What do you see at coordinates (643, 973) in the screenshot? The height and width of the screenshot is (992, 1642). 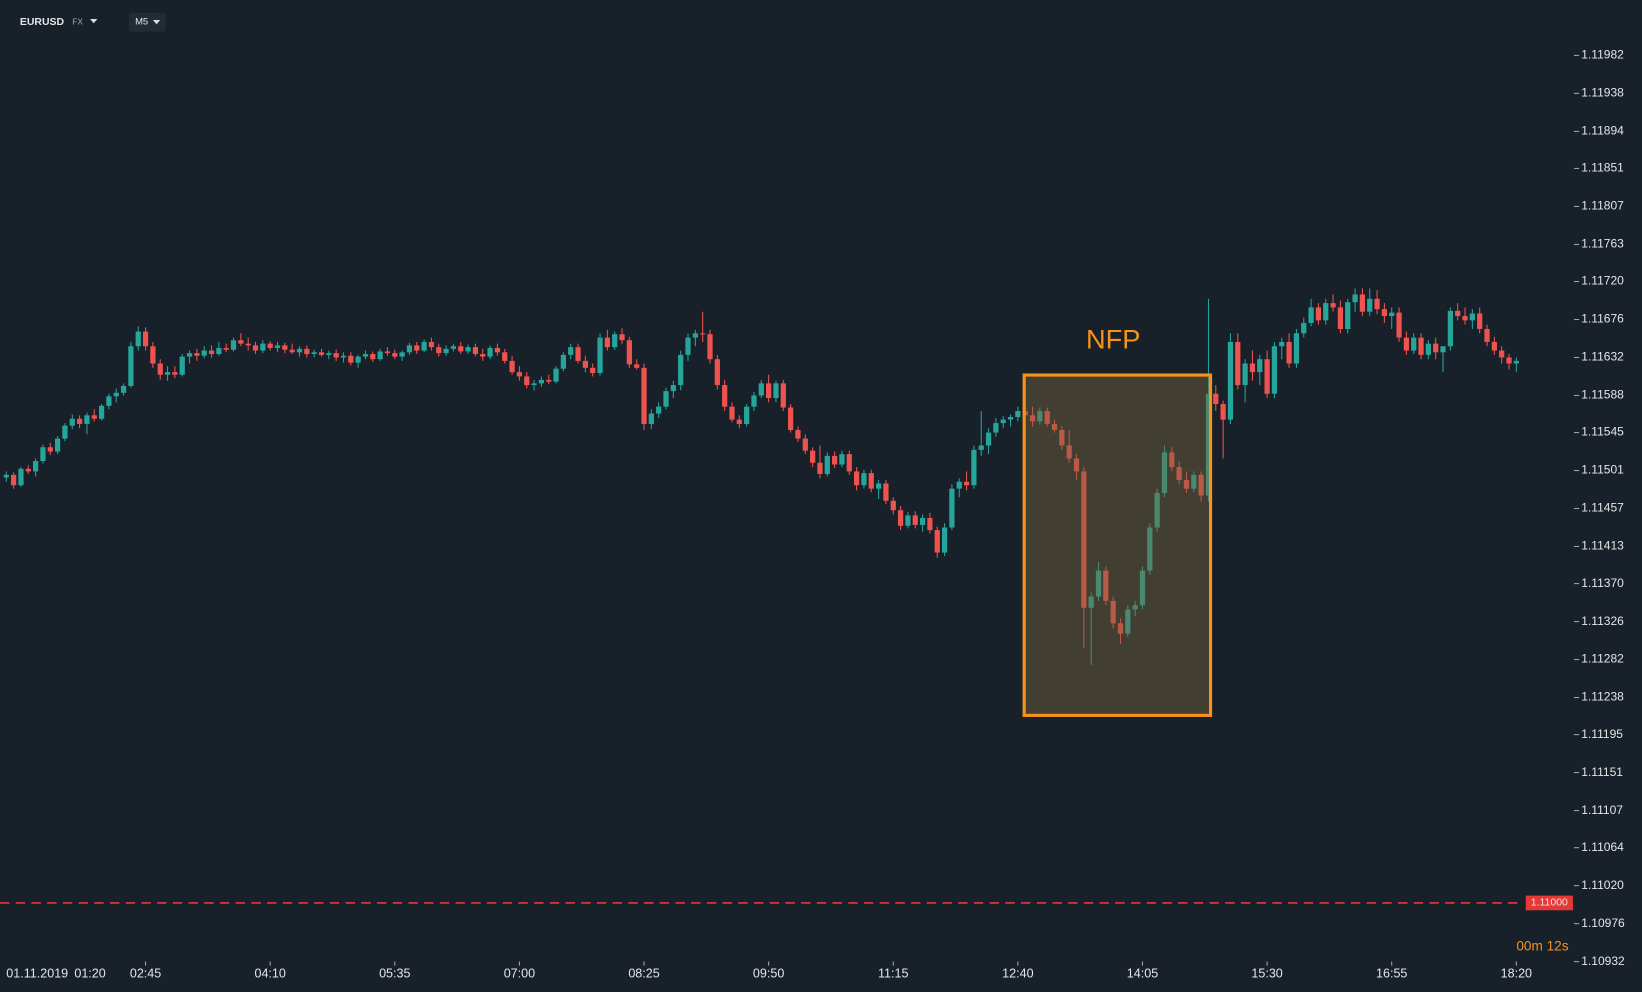 I see `x-tick-label: 08:25` at bounding box center [643, 973].